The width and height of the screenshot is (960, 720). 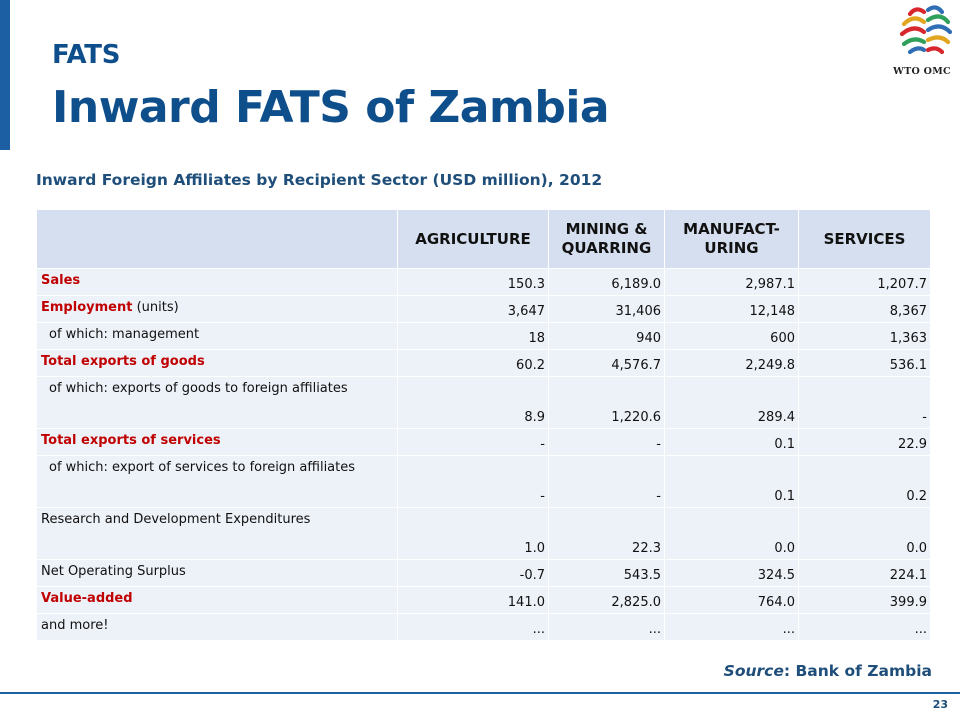 What do you see at coordinates (864, 442) in the screenshot?
I see `cell-value: 22.9` at bounding box center [864, 442].